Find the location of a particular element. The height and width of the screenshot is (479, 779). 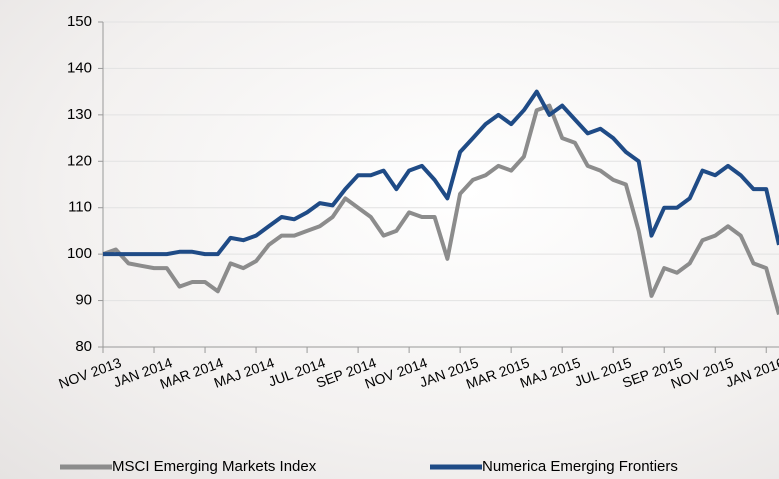

y-tick-label: 140 is located at coordinates (79, 67).